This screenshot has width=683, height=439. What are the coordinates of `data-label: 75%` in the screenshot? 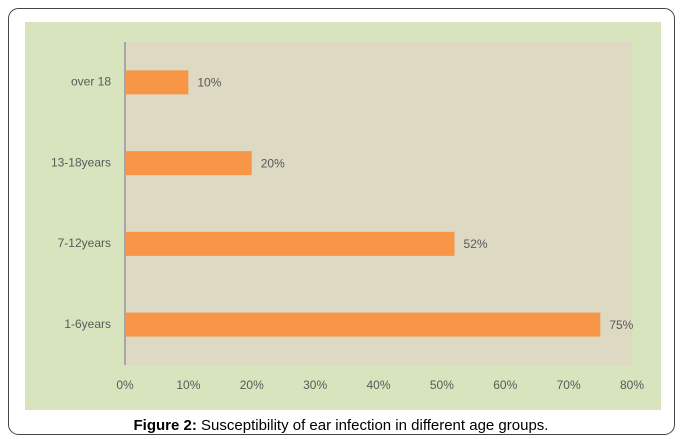 It's located at (621, 325).